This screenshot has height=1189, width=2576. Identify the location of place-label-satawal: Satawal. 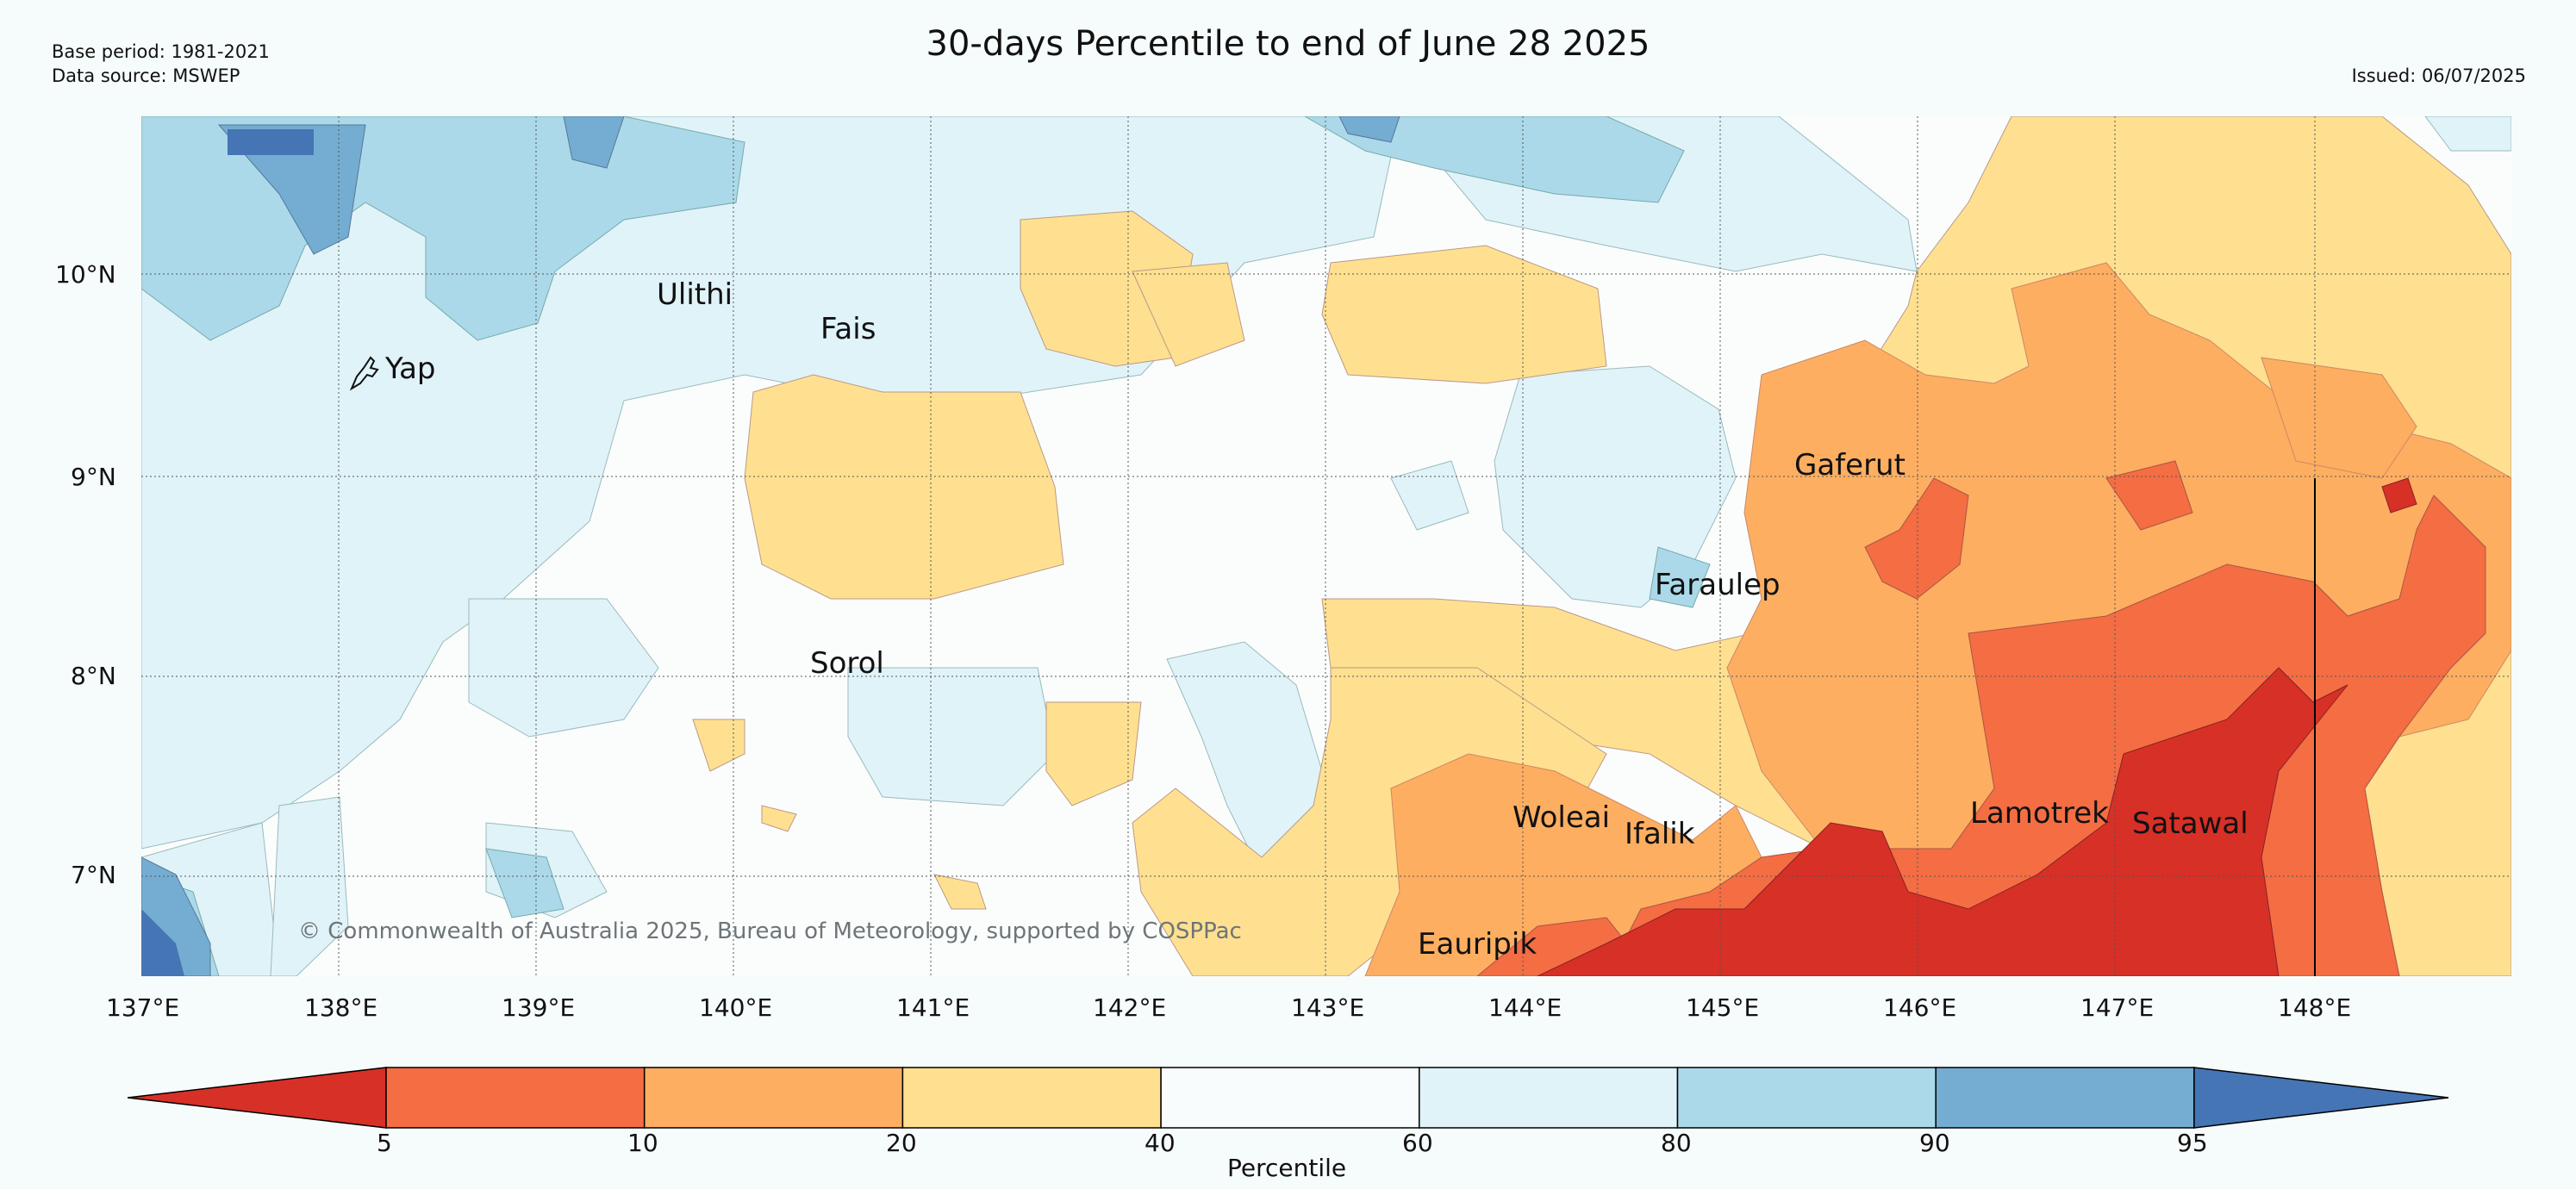
(2190, 824).